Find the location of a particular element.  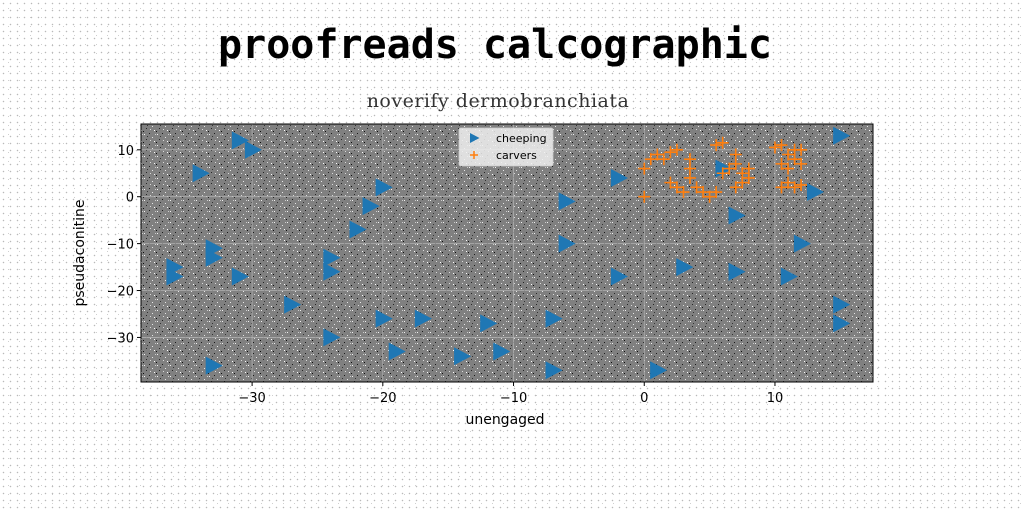

legend-marker-cheeping is located at coordinates (475, 138).